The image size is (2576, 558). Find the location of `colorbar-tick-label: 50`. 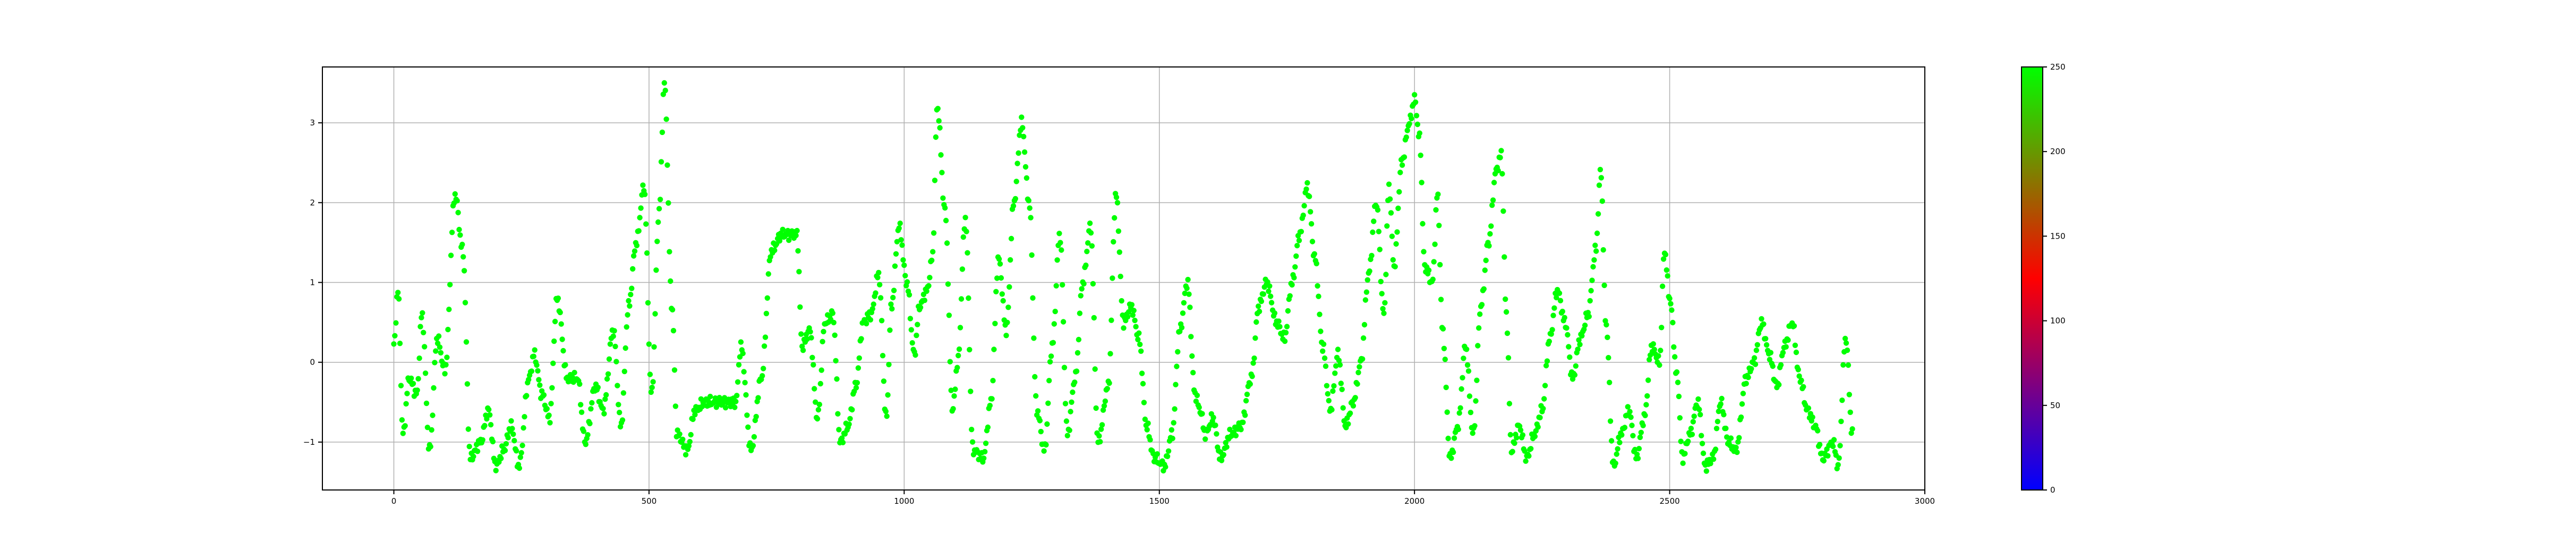

colorbar-tick-label: 50 is located at coordinates (2055, 406).